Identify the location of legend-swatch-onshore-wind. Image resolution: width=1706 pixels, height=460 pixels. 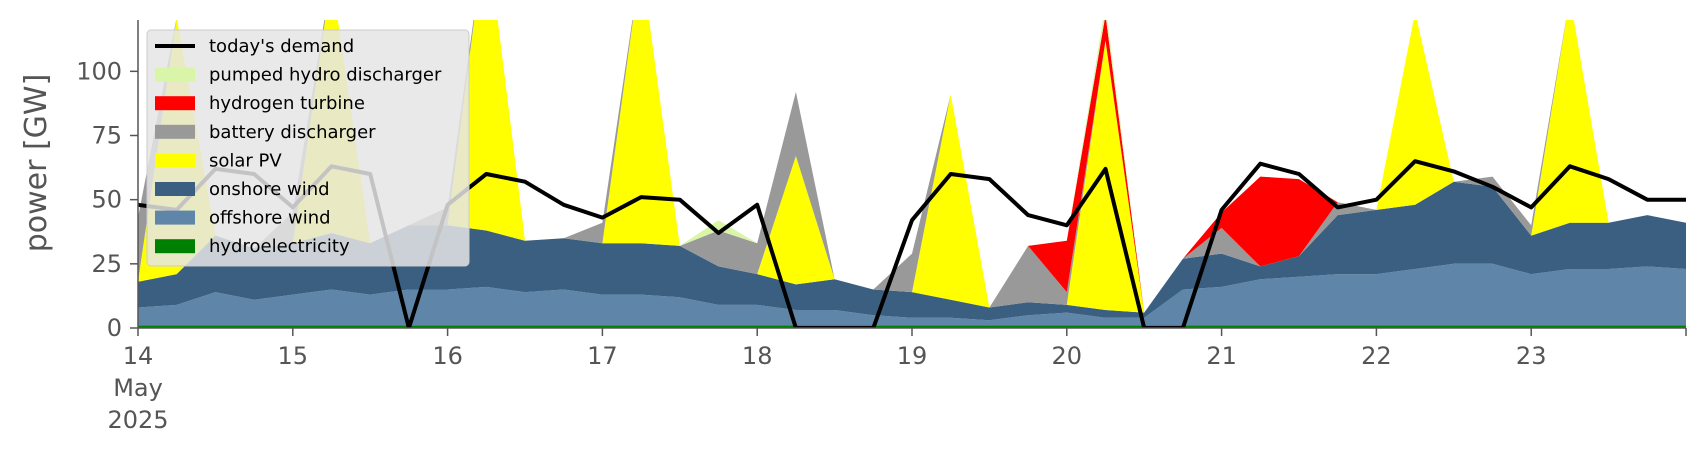
(175, 189).